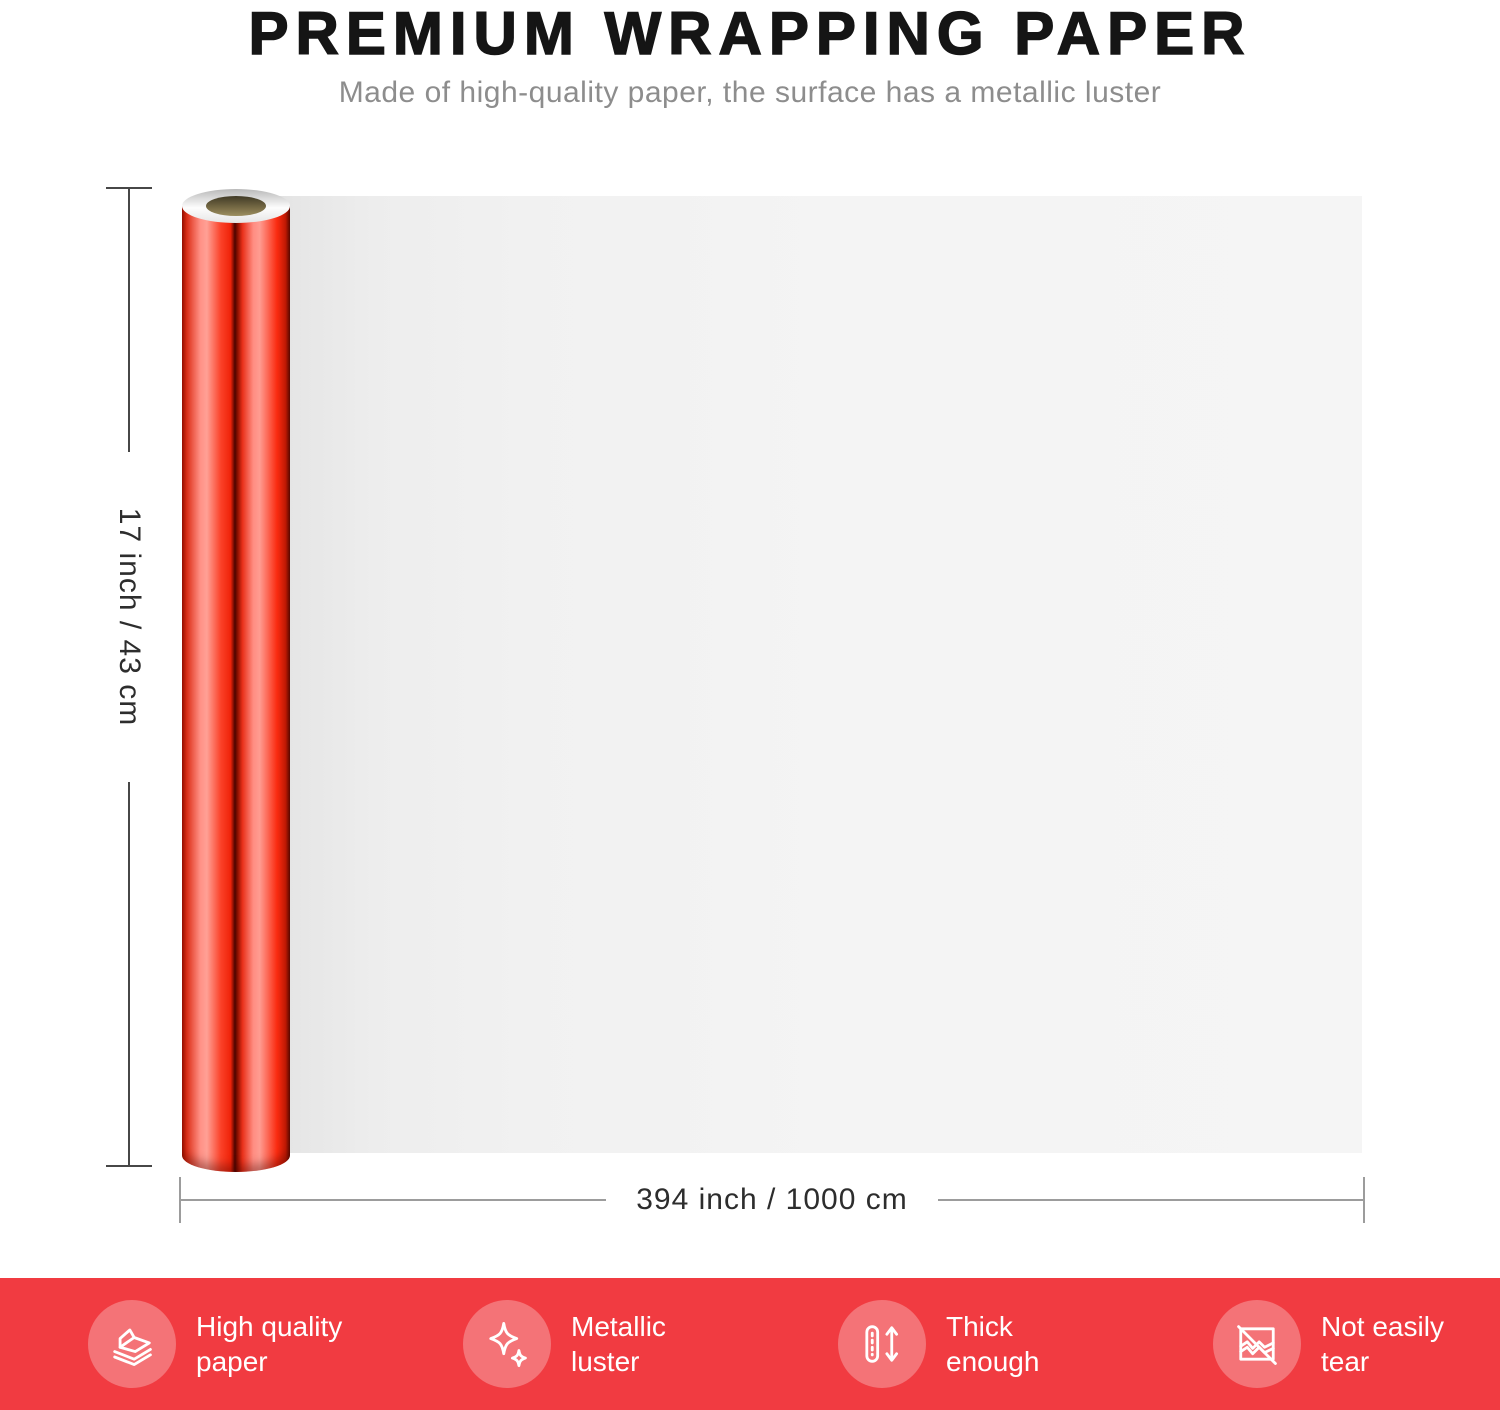  Describe the element at coordinates (269, 1344) in the screenshot. I see `feature-label: High quality paper` at that location.